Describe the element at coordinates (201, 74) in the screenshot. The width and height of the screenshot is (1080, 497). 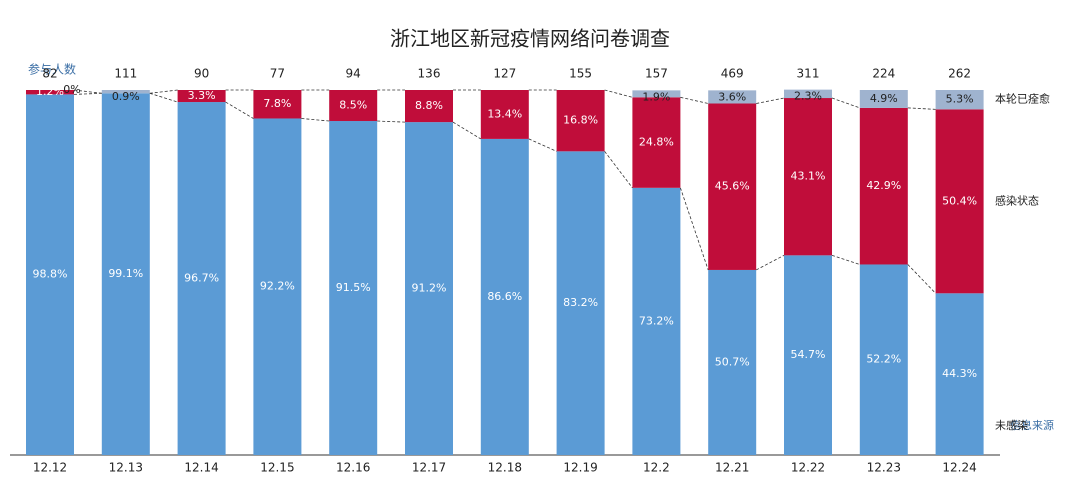
I see `total-label: 90` at that location.